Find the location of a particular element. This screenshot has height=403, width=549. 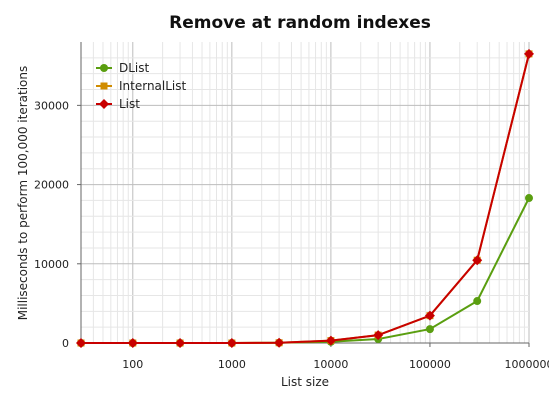

x-axis-label: List size is located at coordinates (305, 382).